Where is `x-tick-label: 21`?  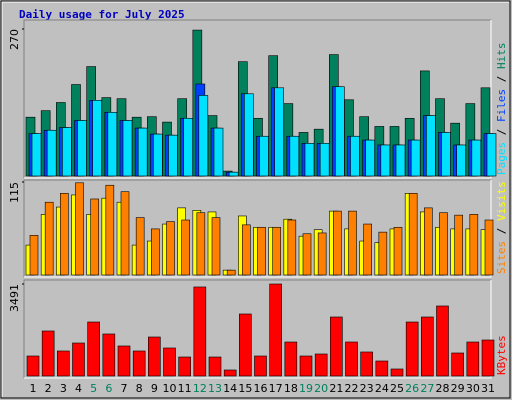
x-tick-label: 21 is located at coordinates (336, 388).